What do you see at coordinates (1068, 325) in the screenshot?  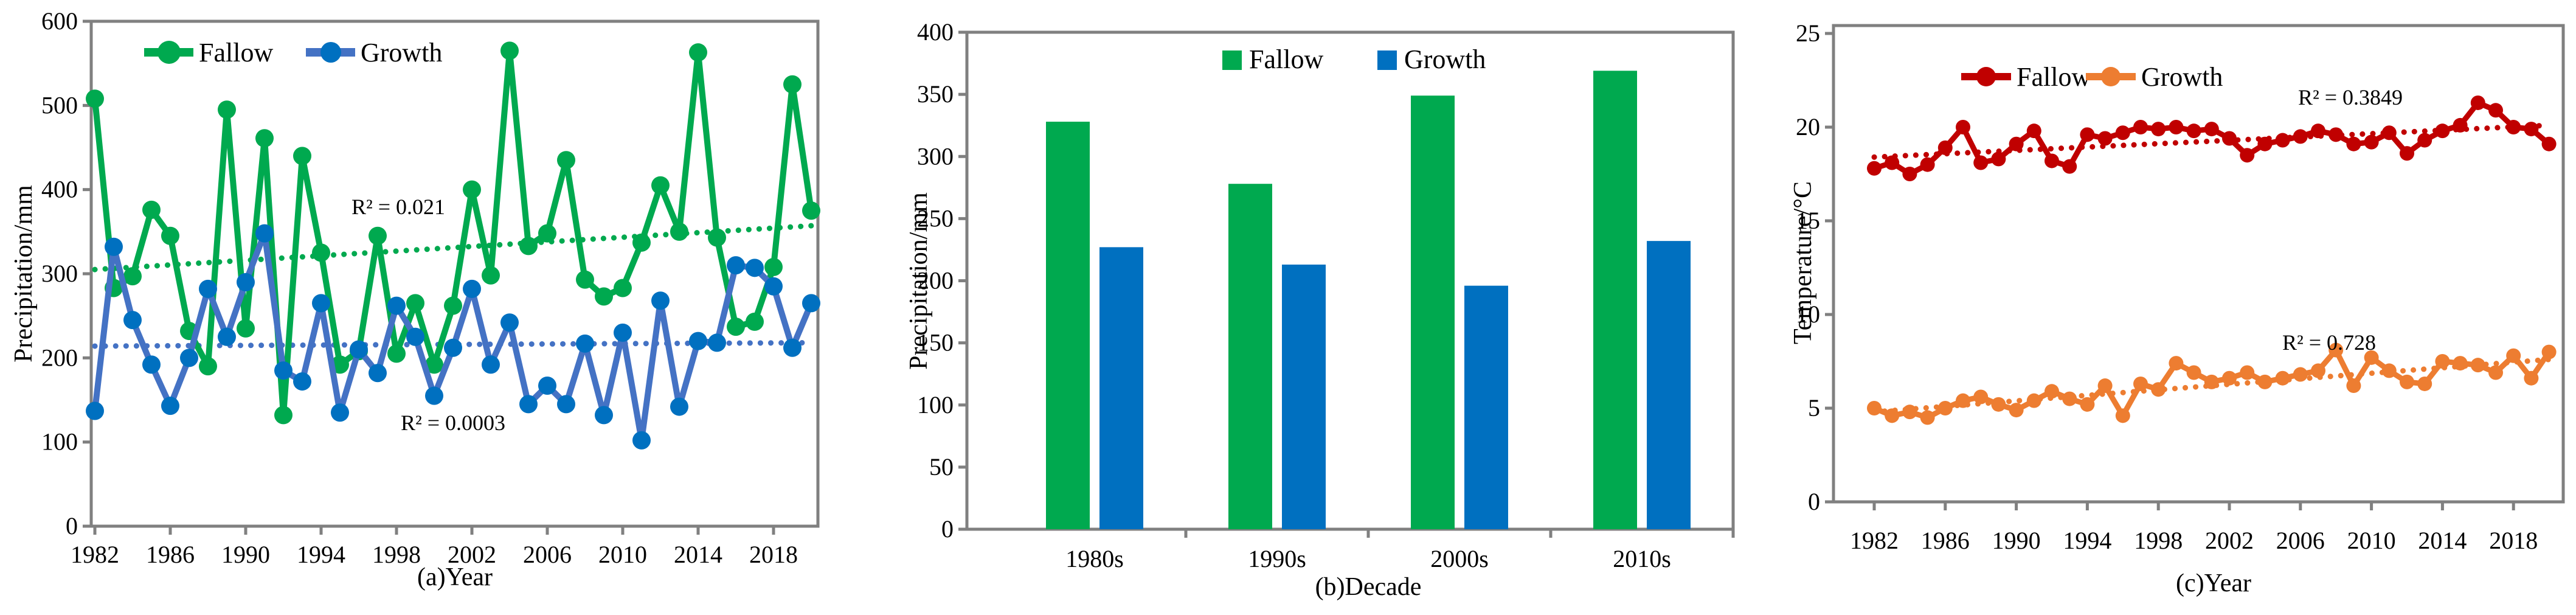 I see `bar-fallow-1980s` at bounding box center [1068, 325].